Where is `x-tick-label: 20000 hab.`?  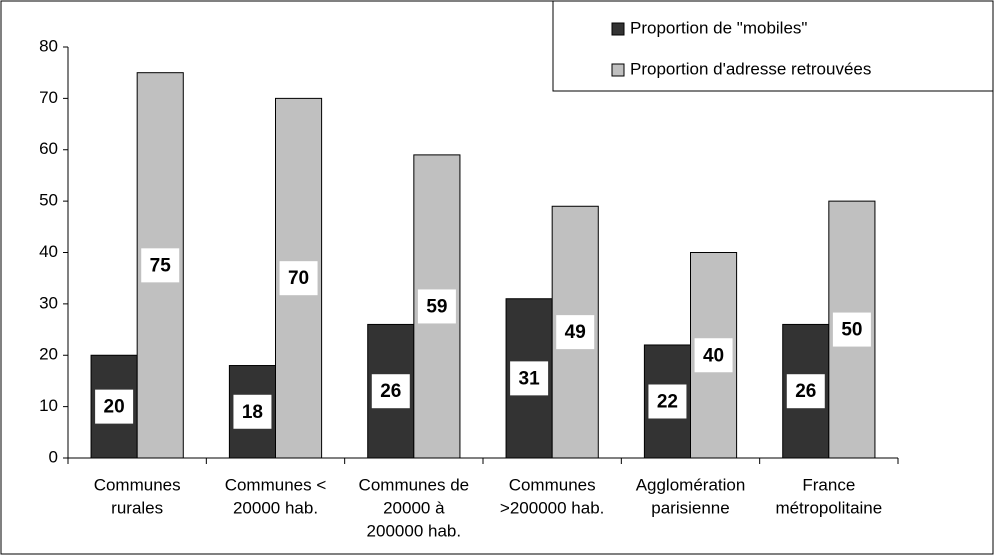 x-tick-label: 20000 hab. is located at coordinates (275, 507).